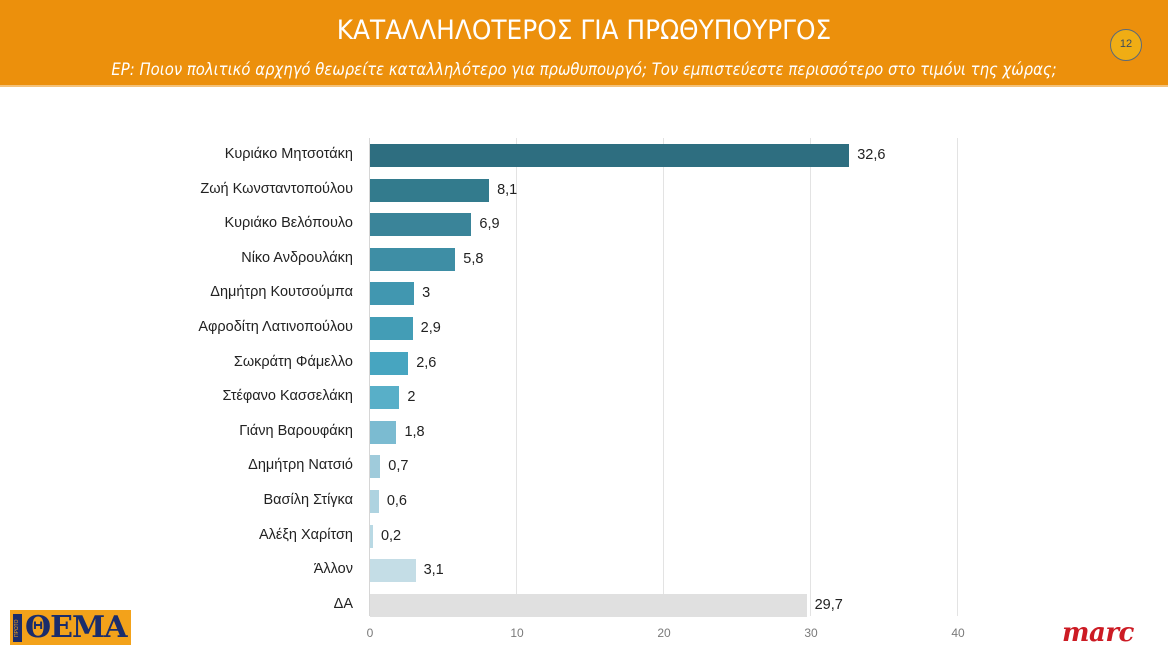 The width and height of the screenshot is (1168, 657). I want to click on x-tick-label: 20, so click(664, 633).